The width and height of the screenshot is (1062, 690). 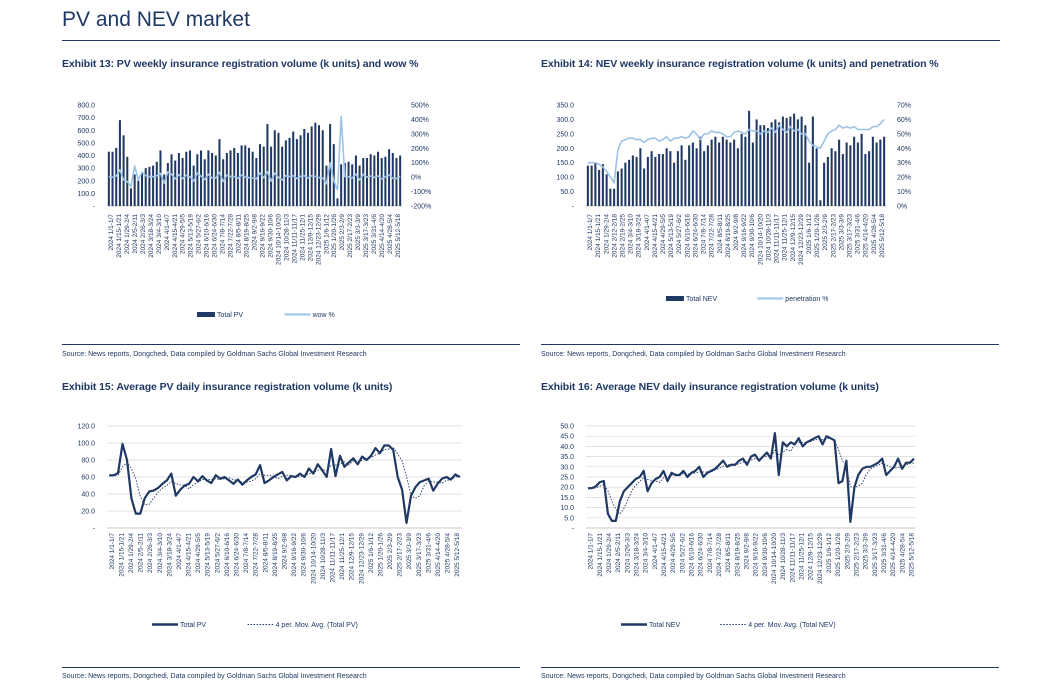 What do you see at coordinates (567, 437) in the screenshot?
I see `y-tick-label: 45.0` at bounding box center [567, 437].